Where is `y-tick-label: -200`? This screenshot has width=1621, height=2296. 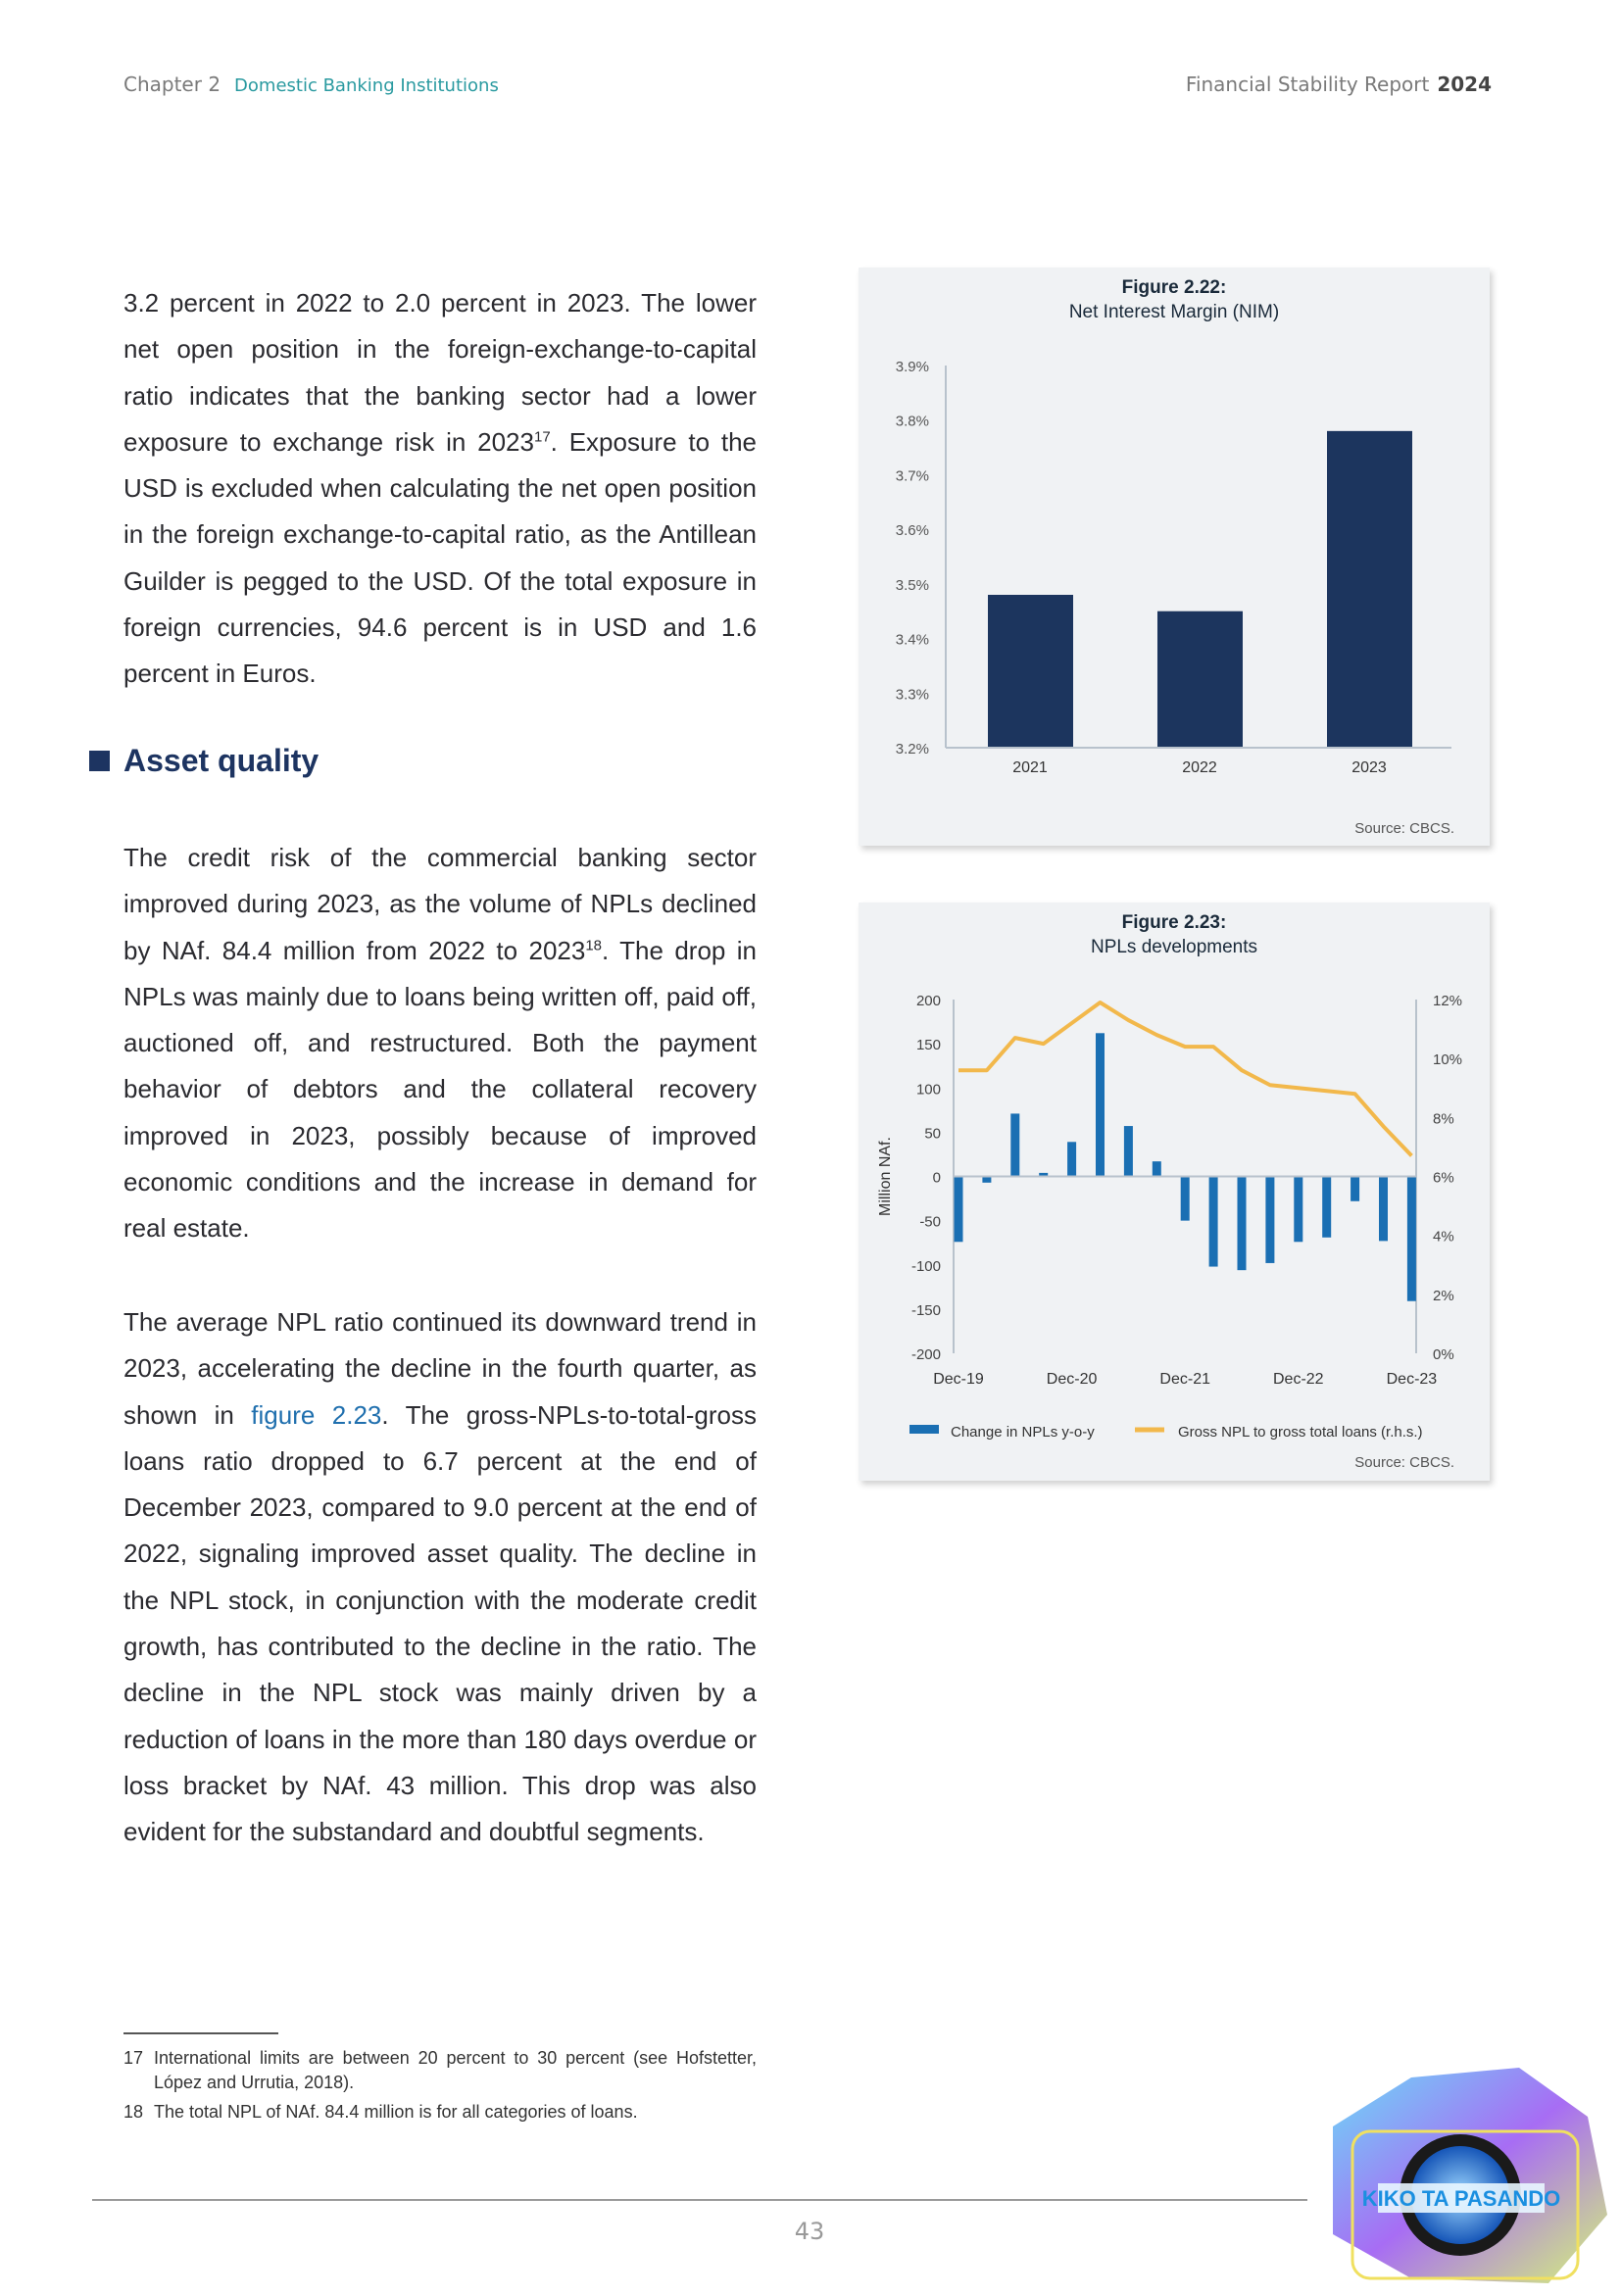 y-tick-label: -200 is located at coordinates (926, 1354).